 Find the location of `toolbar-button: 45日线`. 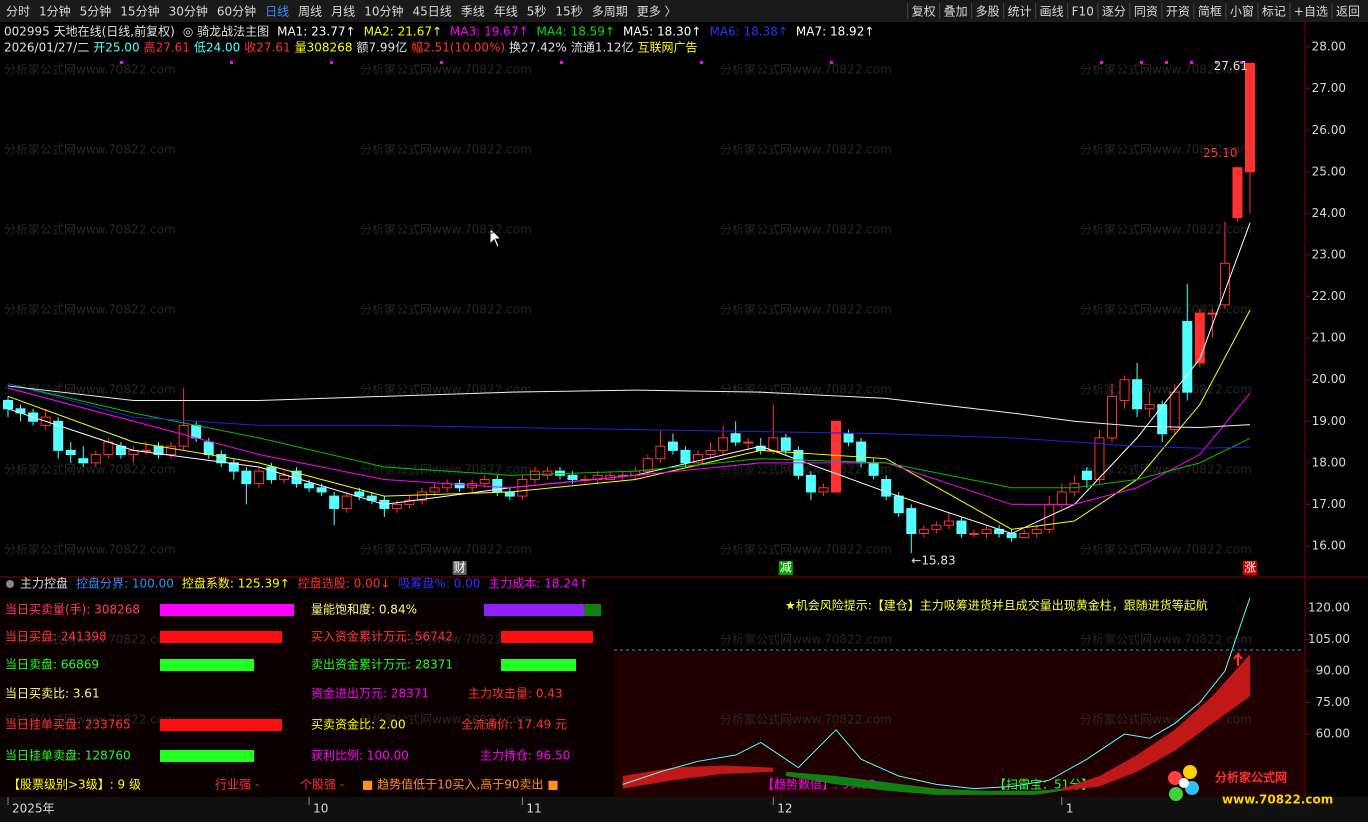

toolbar-button: 45日线 is located at coordinates (431, 12).